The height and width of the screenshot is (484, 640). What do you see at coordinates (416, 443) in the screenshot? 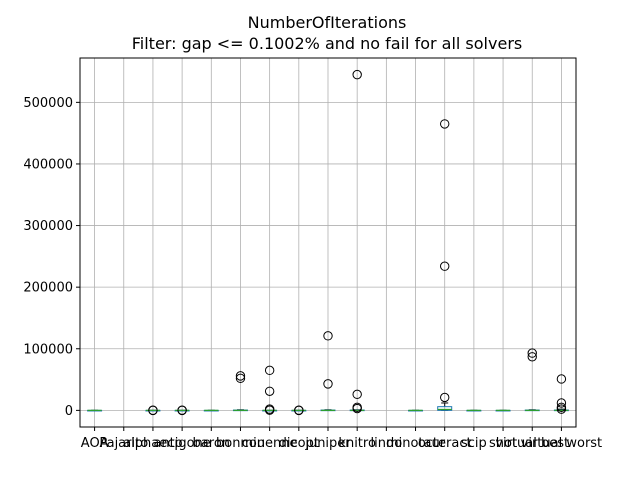
I see `x-tick-label: minotaur` at bounding box center [416, 443].